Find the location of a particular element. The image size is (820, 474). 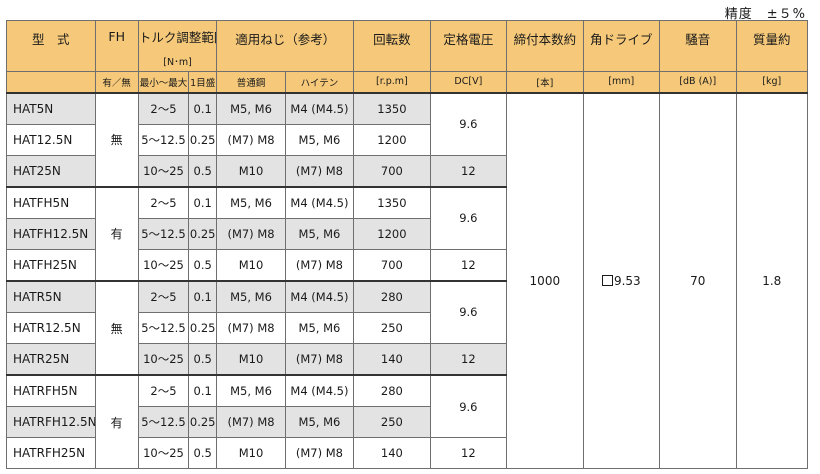

rpm-cell: 700 is located at coordinates (392, 265).